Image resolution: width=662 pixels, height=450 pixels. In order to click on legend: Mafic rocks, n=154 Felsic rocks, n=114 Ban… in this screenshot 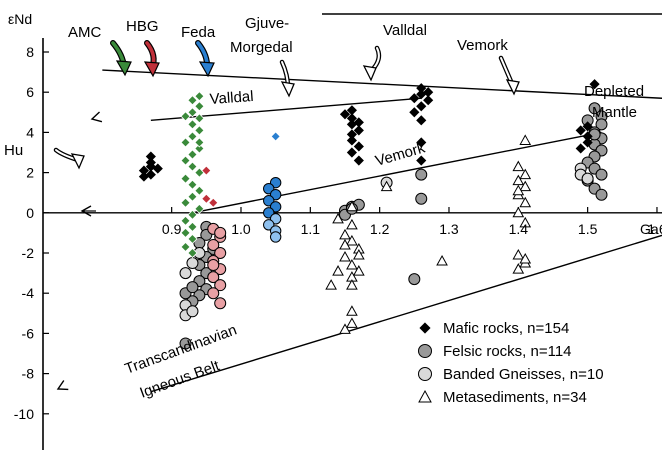, I will do `click(511, 363)`.